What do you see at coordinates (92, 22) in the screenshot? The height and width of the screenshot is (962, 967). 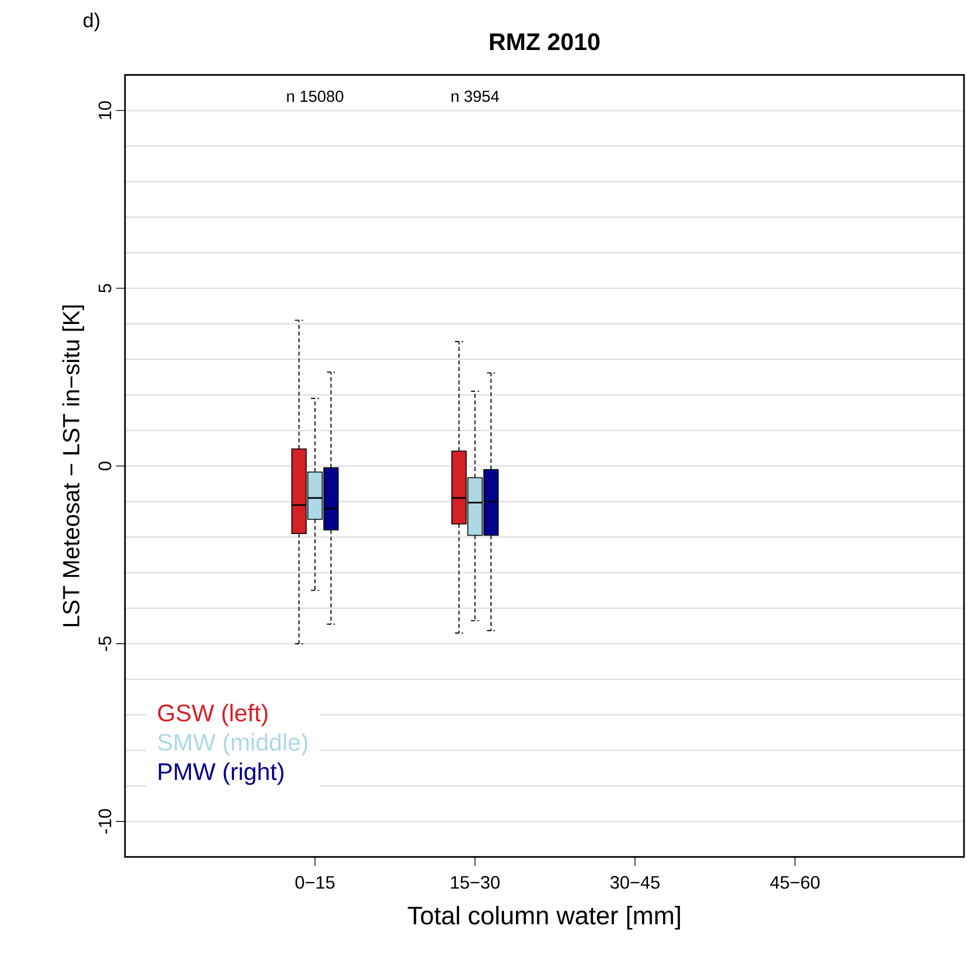 I see `text: d)` at bounding box center [92, 22].